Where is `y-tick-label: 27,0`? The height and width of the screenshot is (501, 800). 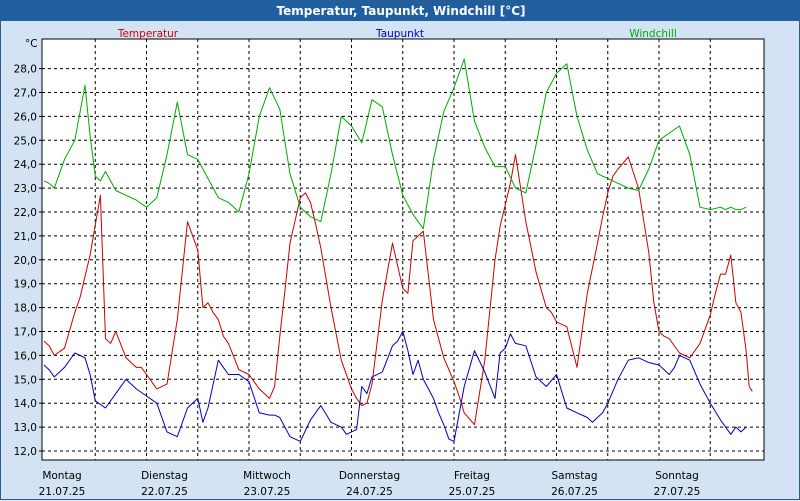 y-tick-label: 27,0 is located at coordinates (25, 94).